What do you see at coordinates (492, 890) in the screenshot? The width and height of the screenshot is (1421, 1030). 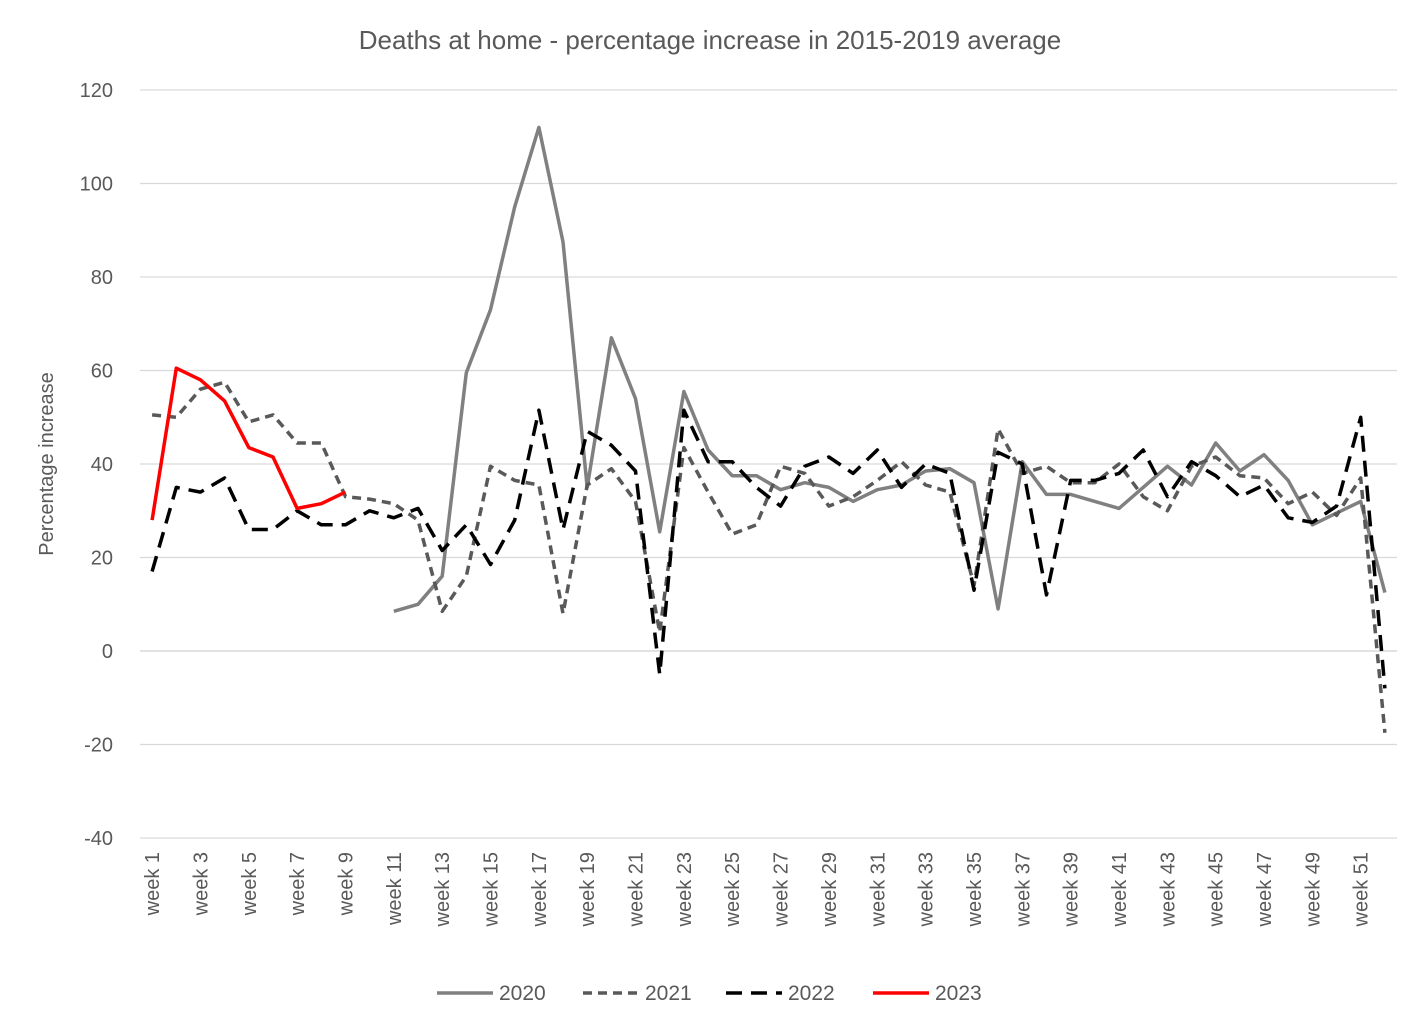 I see `x-tick-label: week 15` at bounding box center [492, 890].